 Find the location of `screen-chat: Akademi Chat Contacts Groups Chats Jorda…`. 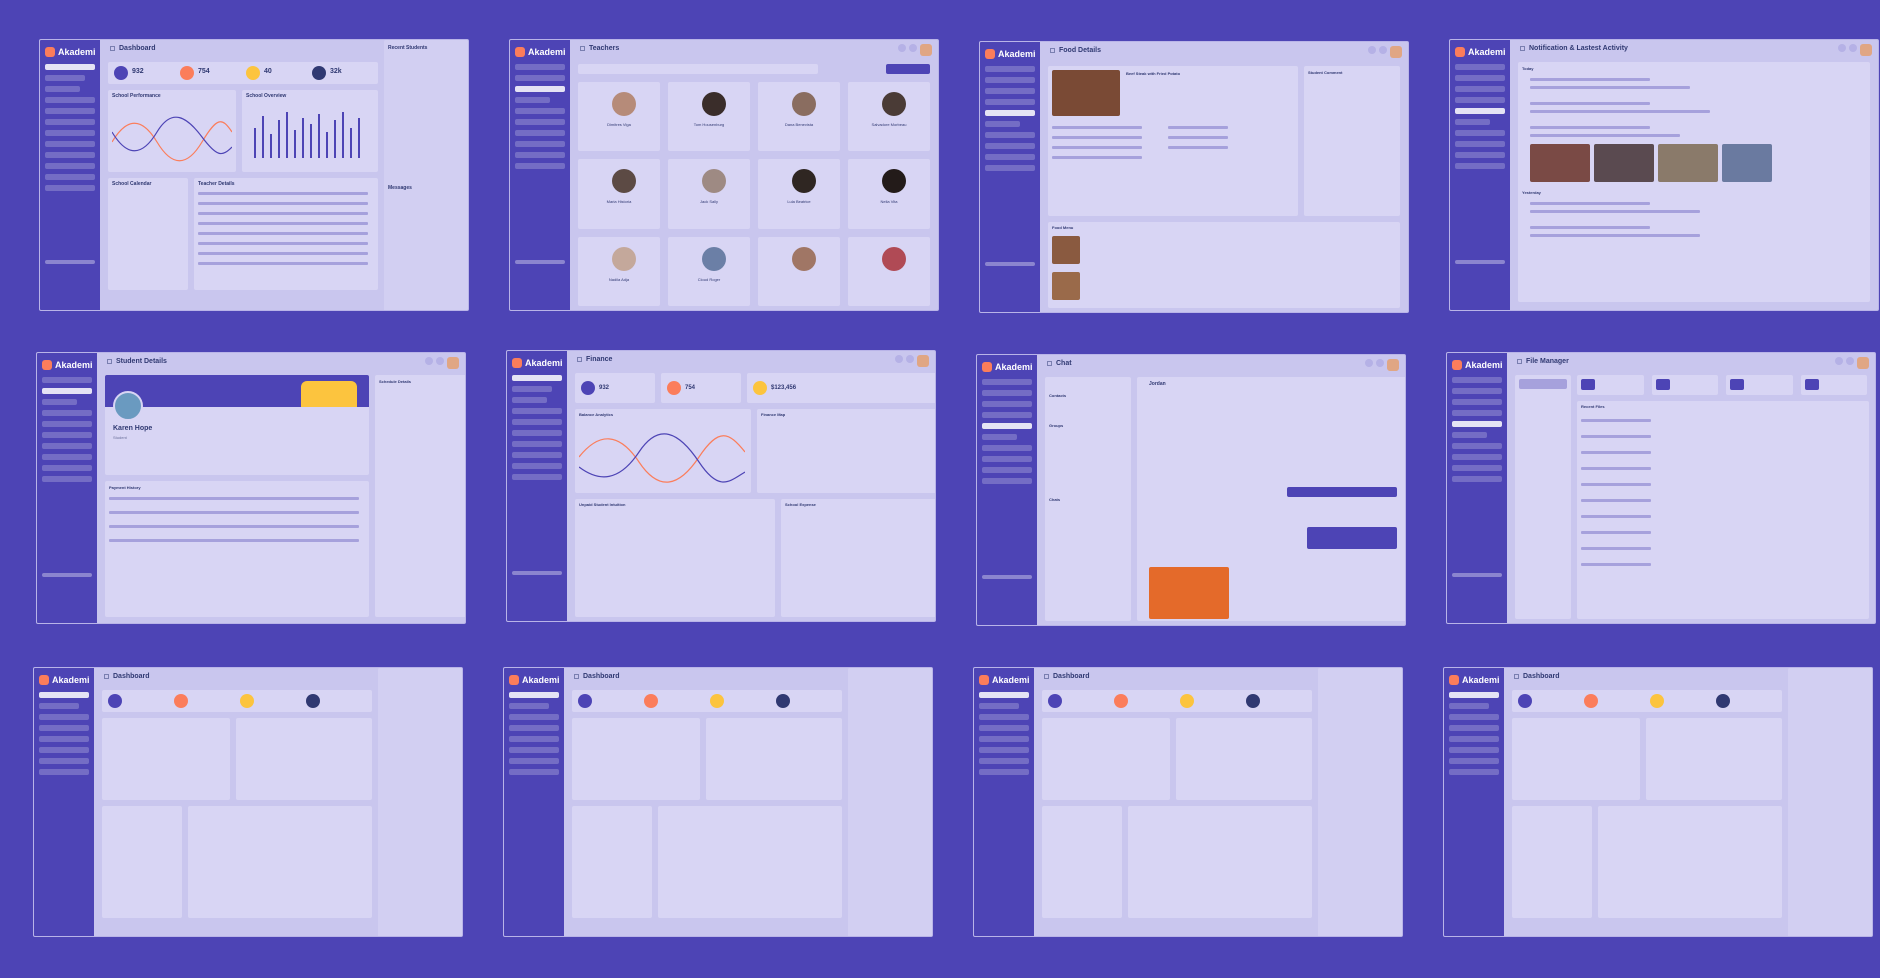

screen-chat: Akademi Chat Contacts Groups Chats Jorda… is located at coordinates (1191, 490).